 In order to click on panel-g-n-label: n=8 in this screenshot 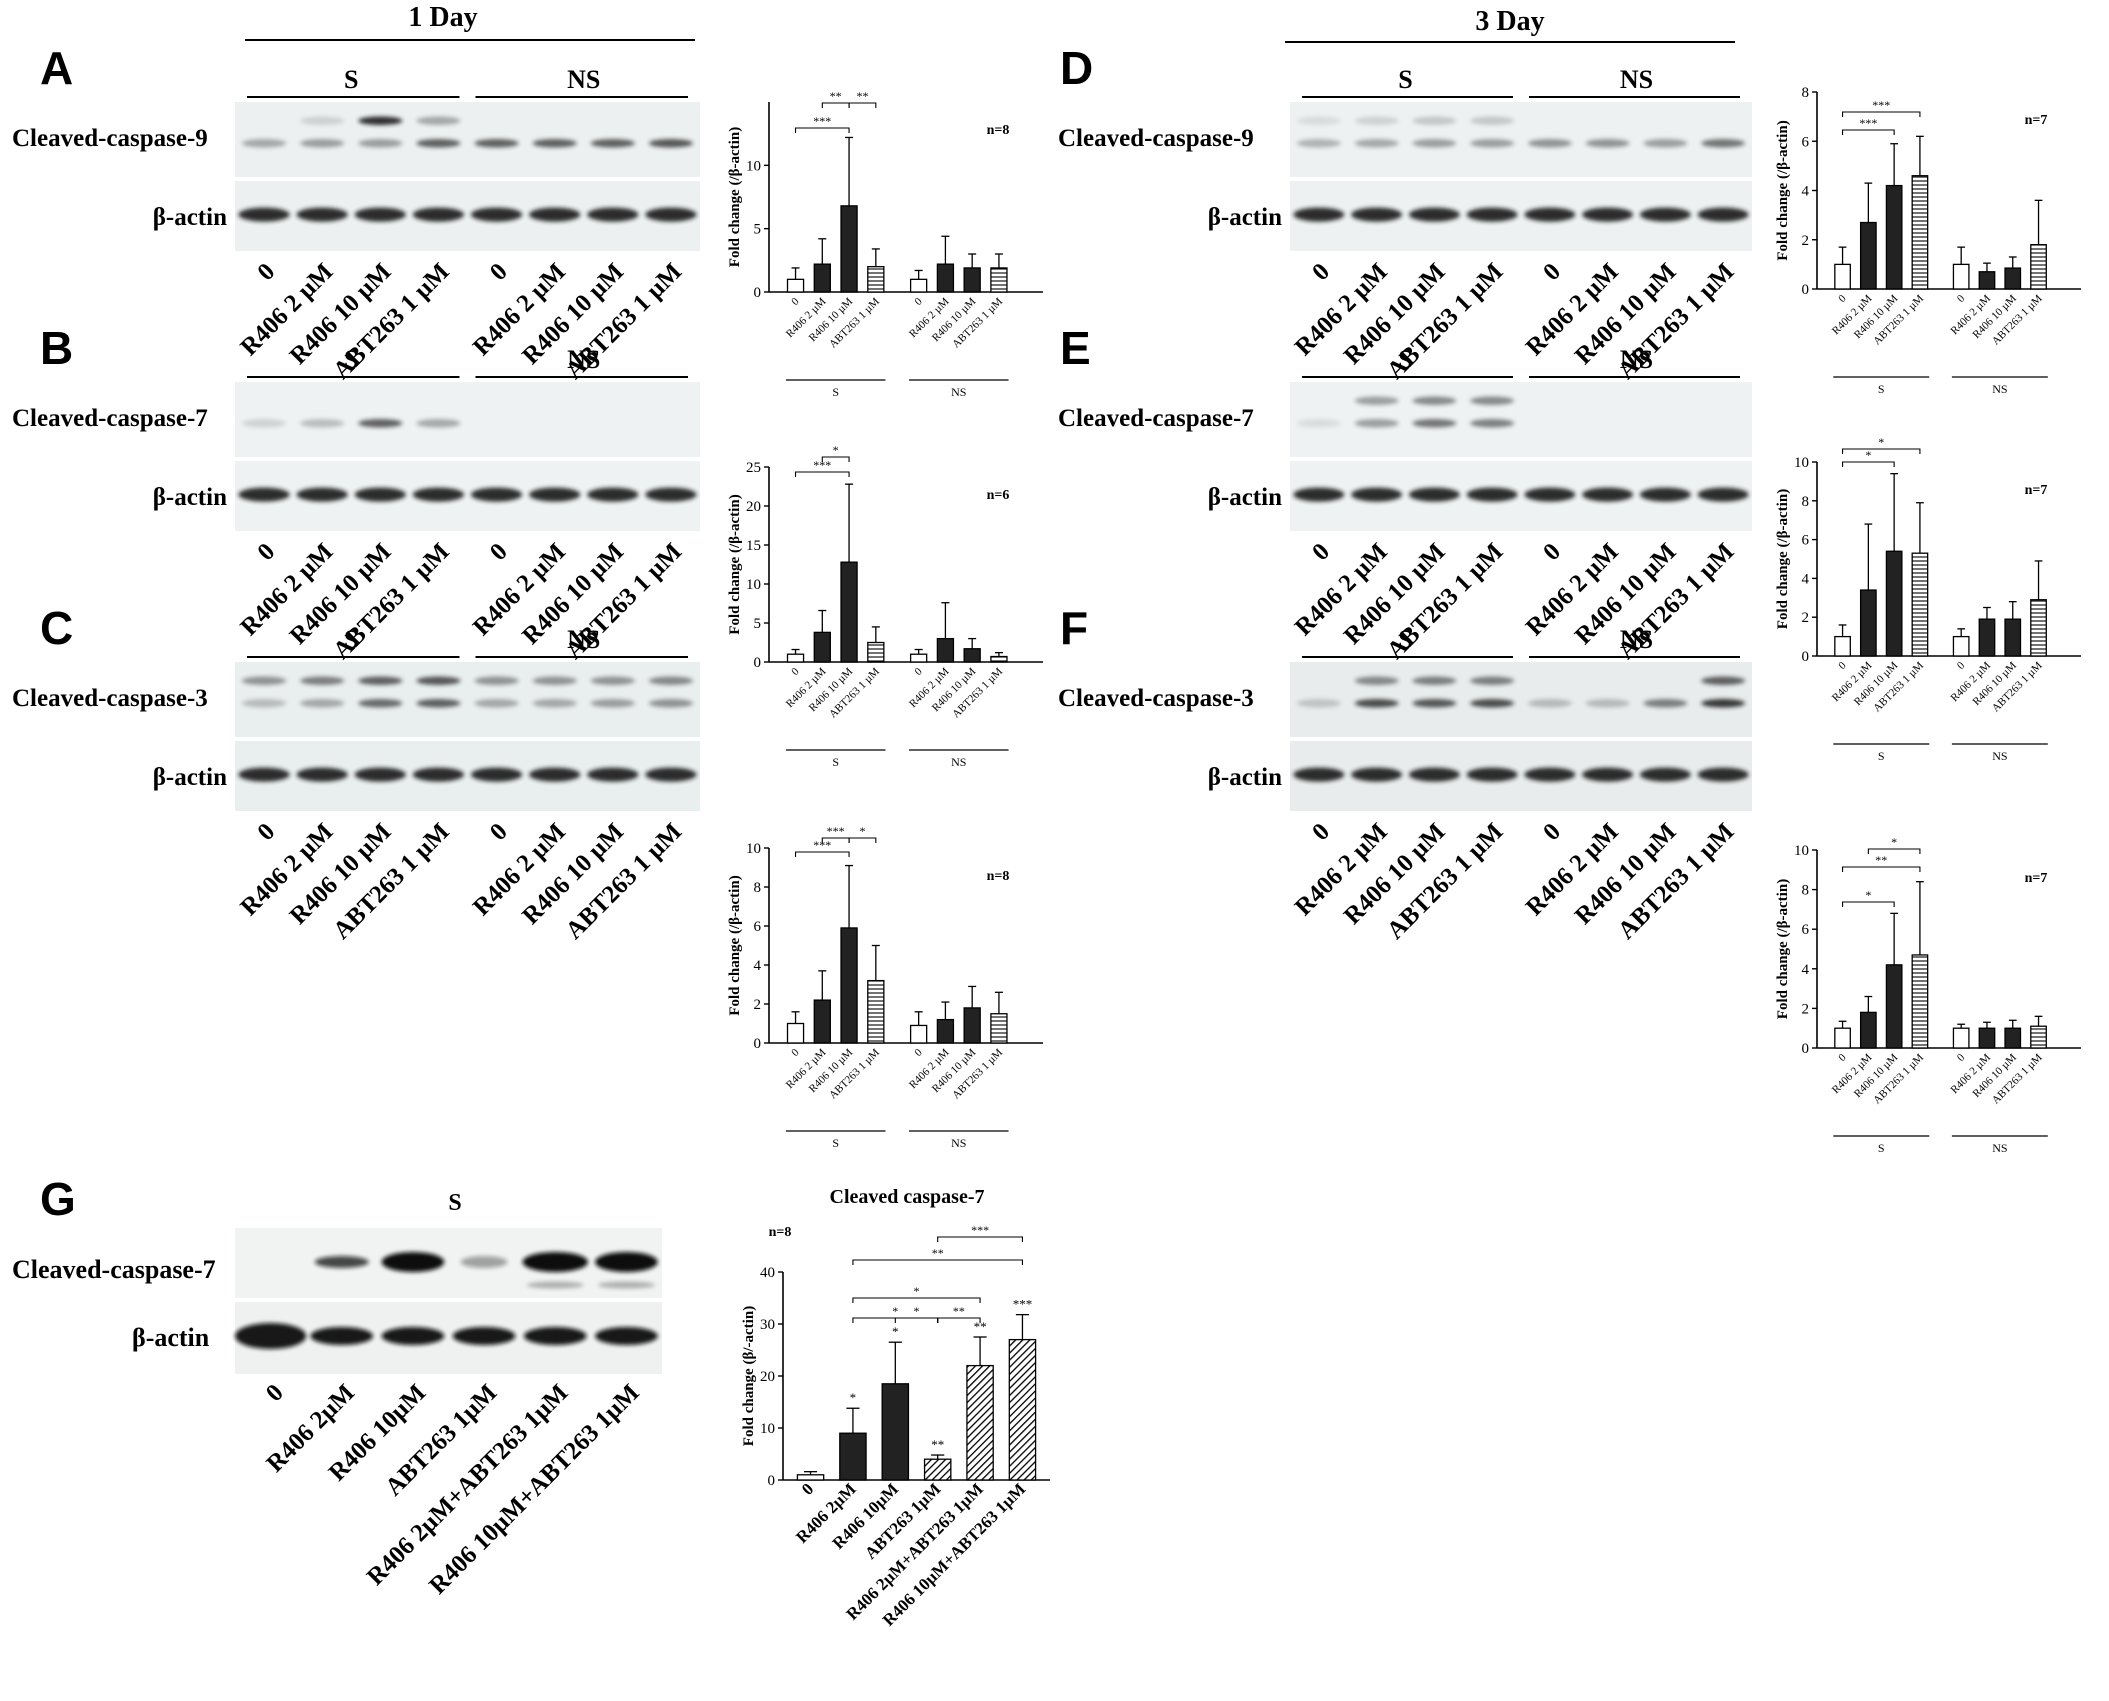, I will do `click(780, 1232)`.